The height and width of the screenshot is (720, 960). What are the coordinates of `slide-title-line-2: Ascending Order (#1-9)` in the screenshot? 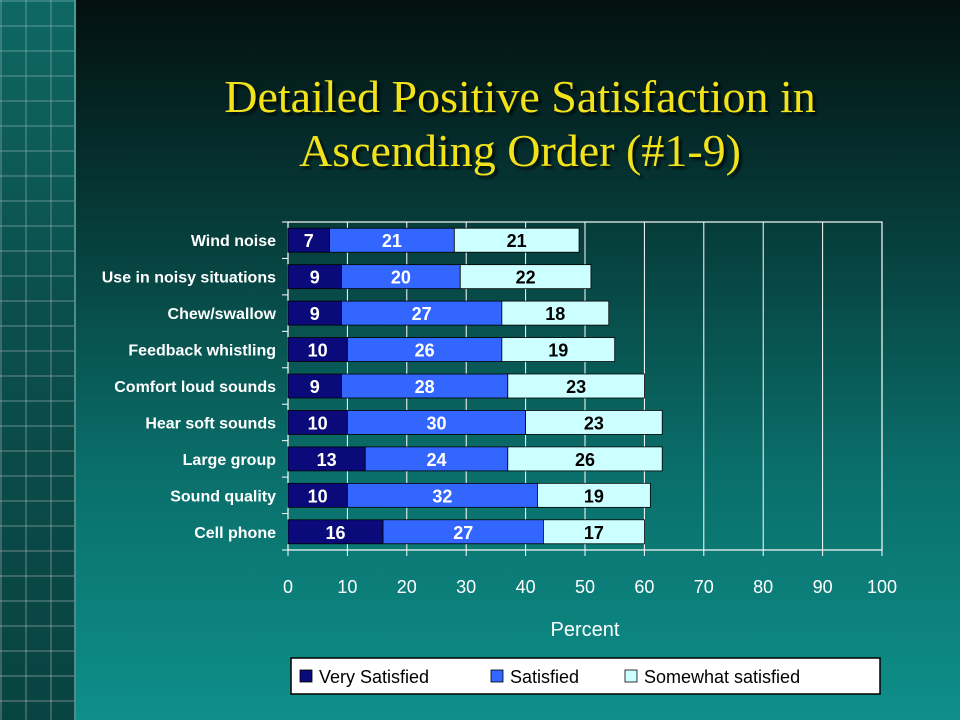 It's located at (520, 150).